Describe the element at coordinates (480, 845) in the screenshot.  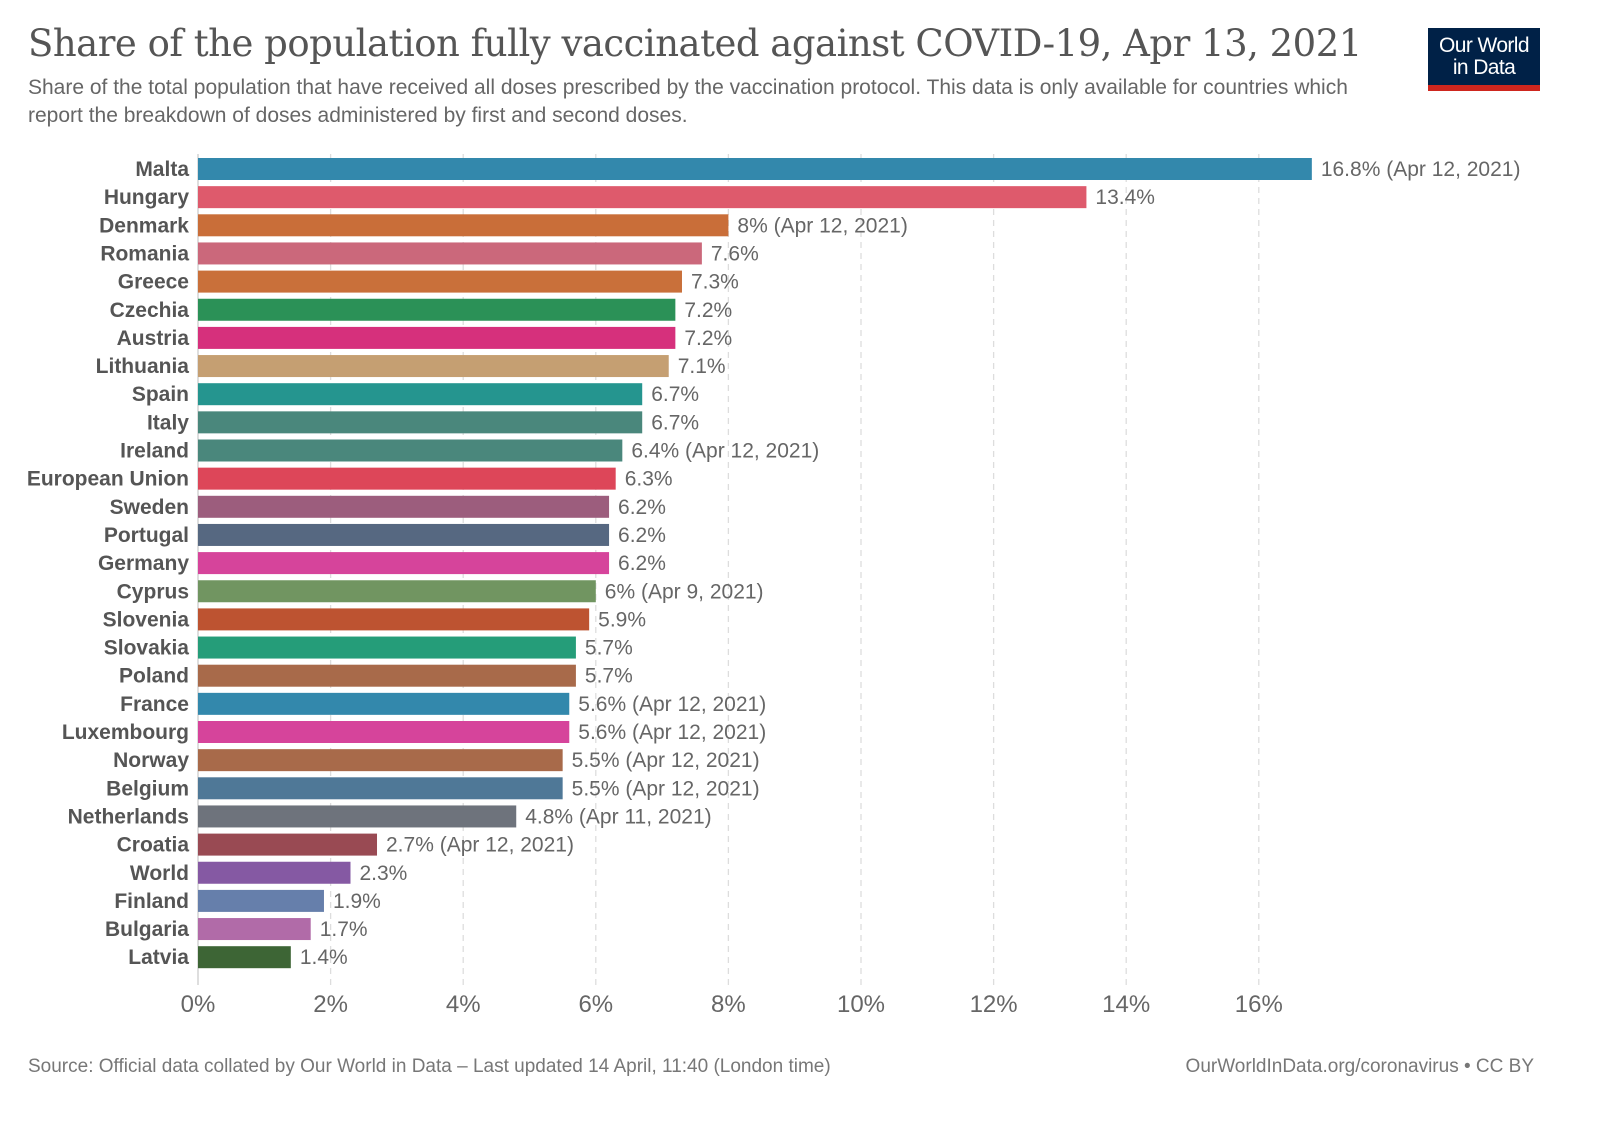
I see `value-label: 2.7% (Apr 12, 2021)` at that location.